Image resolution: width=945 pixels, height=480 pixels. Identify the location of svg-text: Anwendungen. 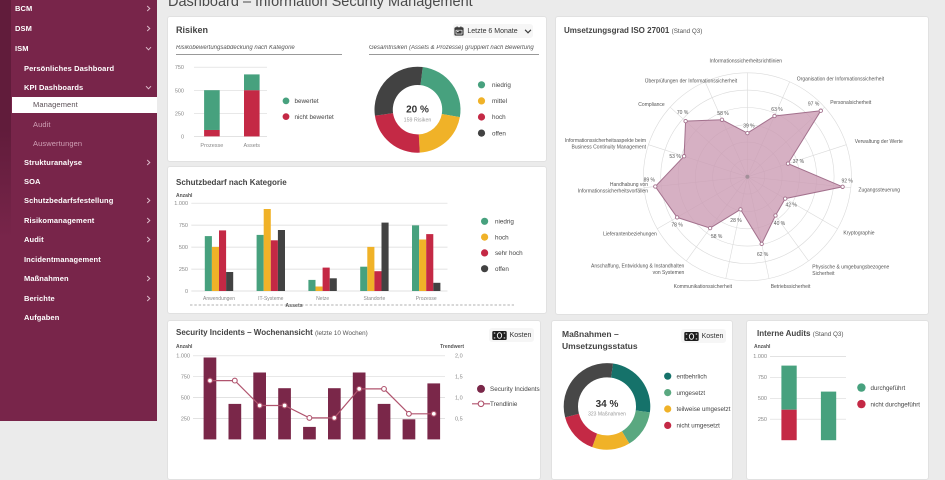
(219, 299).